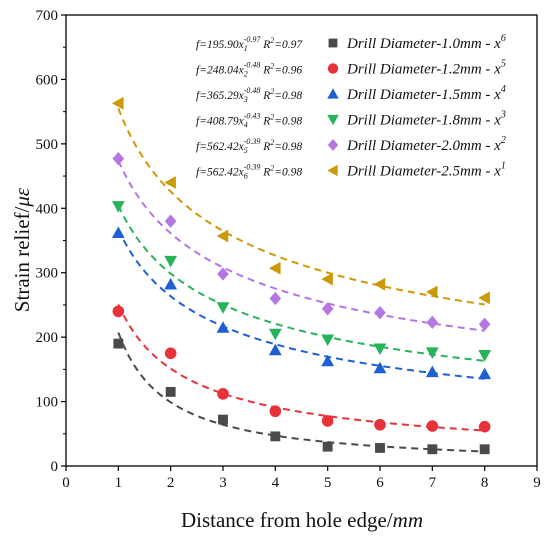 This screenshot has width=550, height=541. I want to click on y-tick-label: 700, so click(47, 16).